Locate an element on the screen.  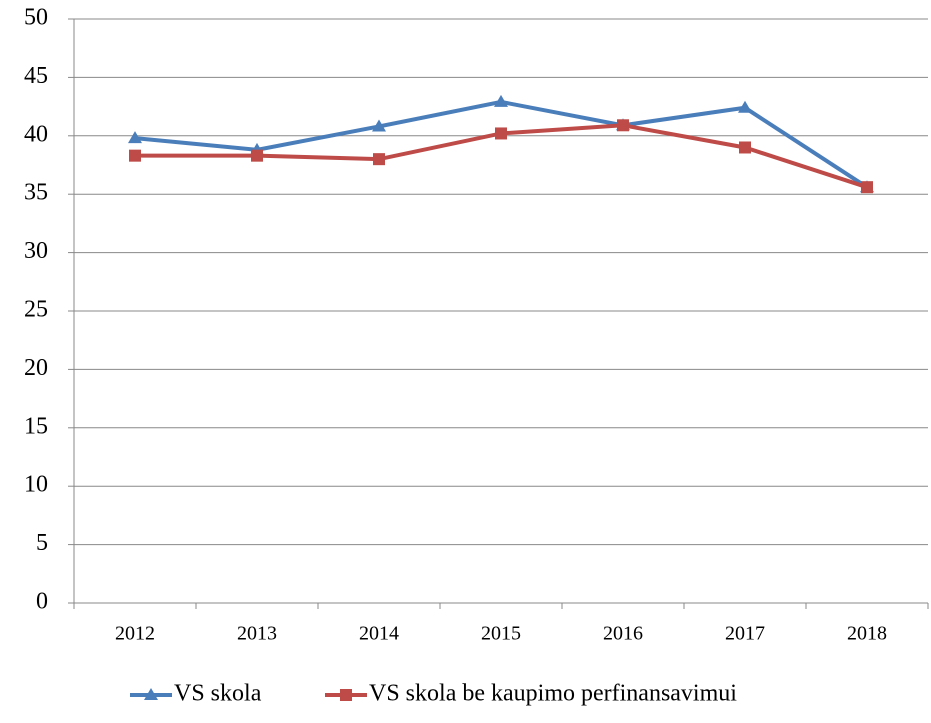
y-tick-label: 30 is located at coordinates (36, 251).